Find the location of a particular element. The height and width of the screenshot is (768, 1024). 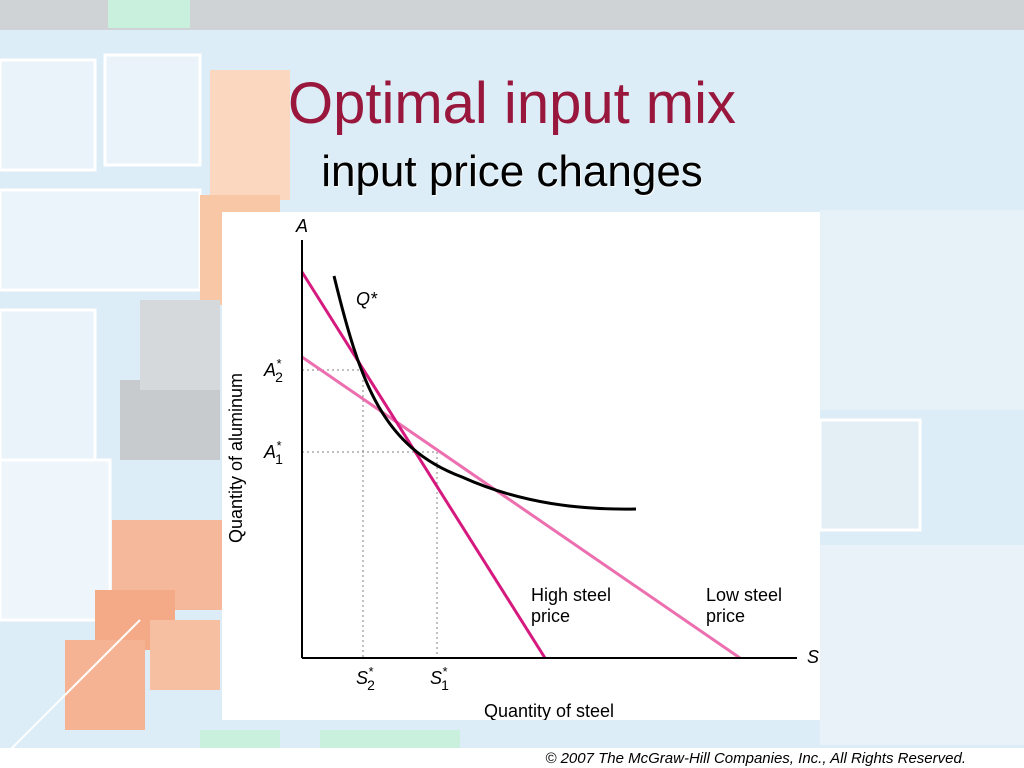

high-steel-price-line is located at coordinates (423, 465).